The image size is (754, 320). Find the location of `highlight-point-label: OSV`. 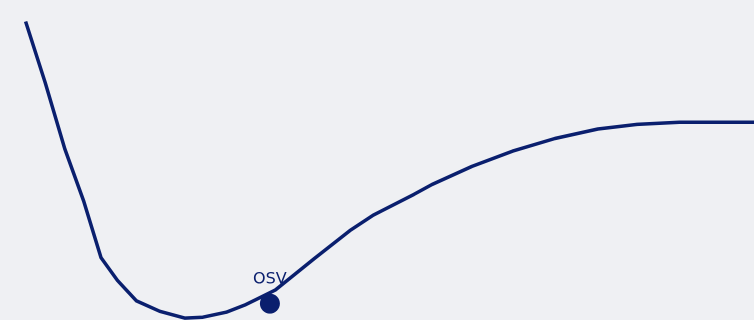

highlight-point-label: OSV is located at coordinates (270, 278).